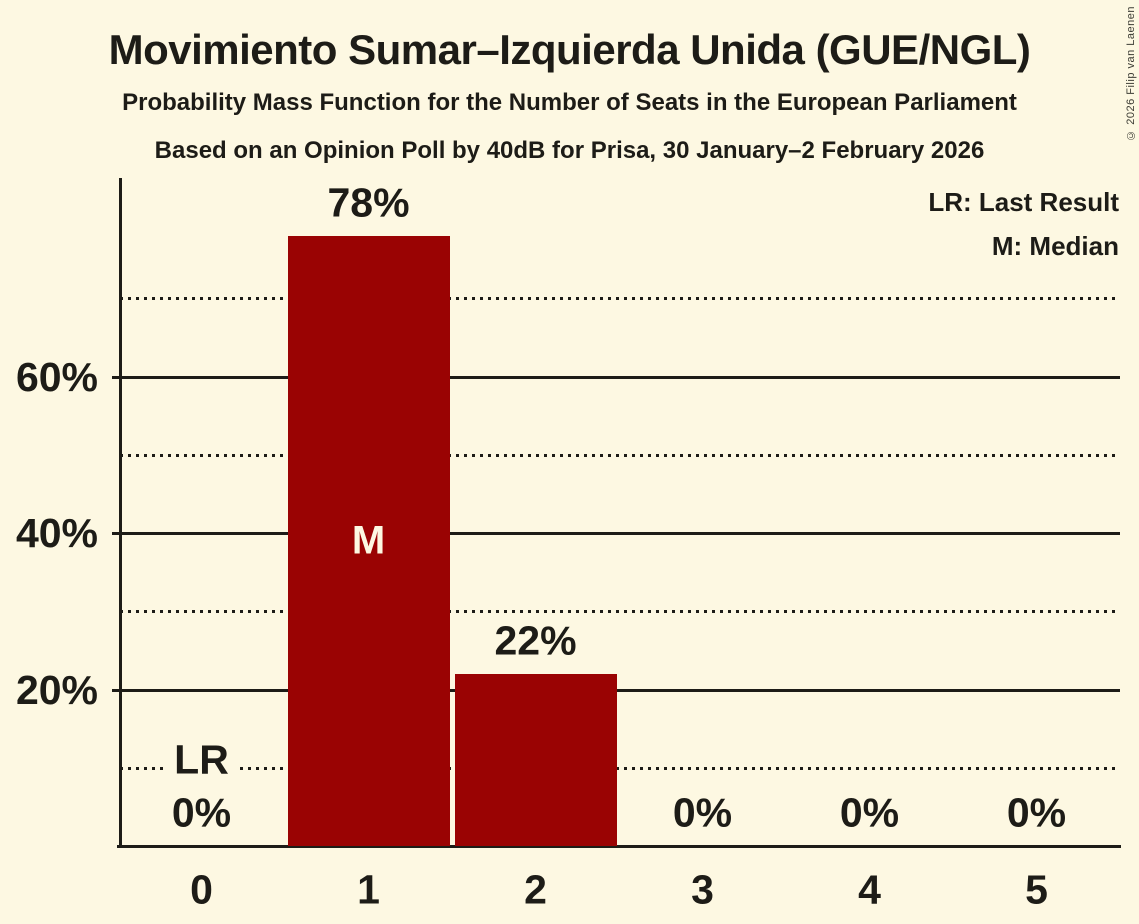 This screenshot has width=1139, height=924. I want to click on chart-legend: LR: Last Result M: Median, so click(1023, 224).